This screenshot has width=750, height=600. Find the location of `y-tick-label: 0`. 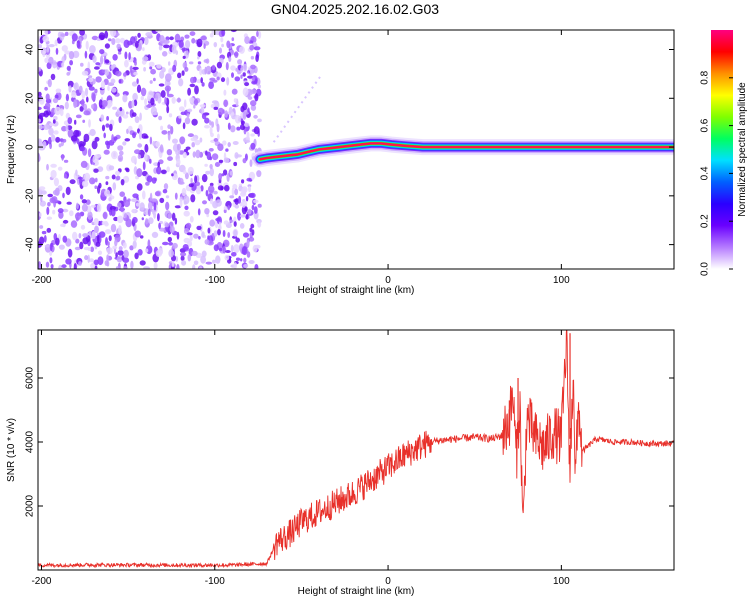

y-tick-label: 0 is located at coordinates (30, 147).